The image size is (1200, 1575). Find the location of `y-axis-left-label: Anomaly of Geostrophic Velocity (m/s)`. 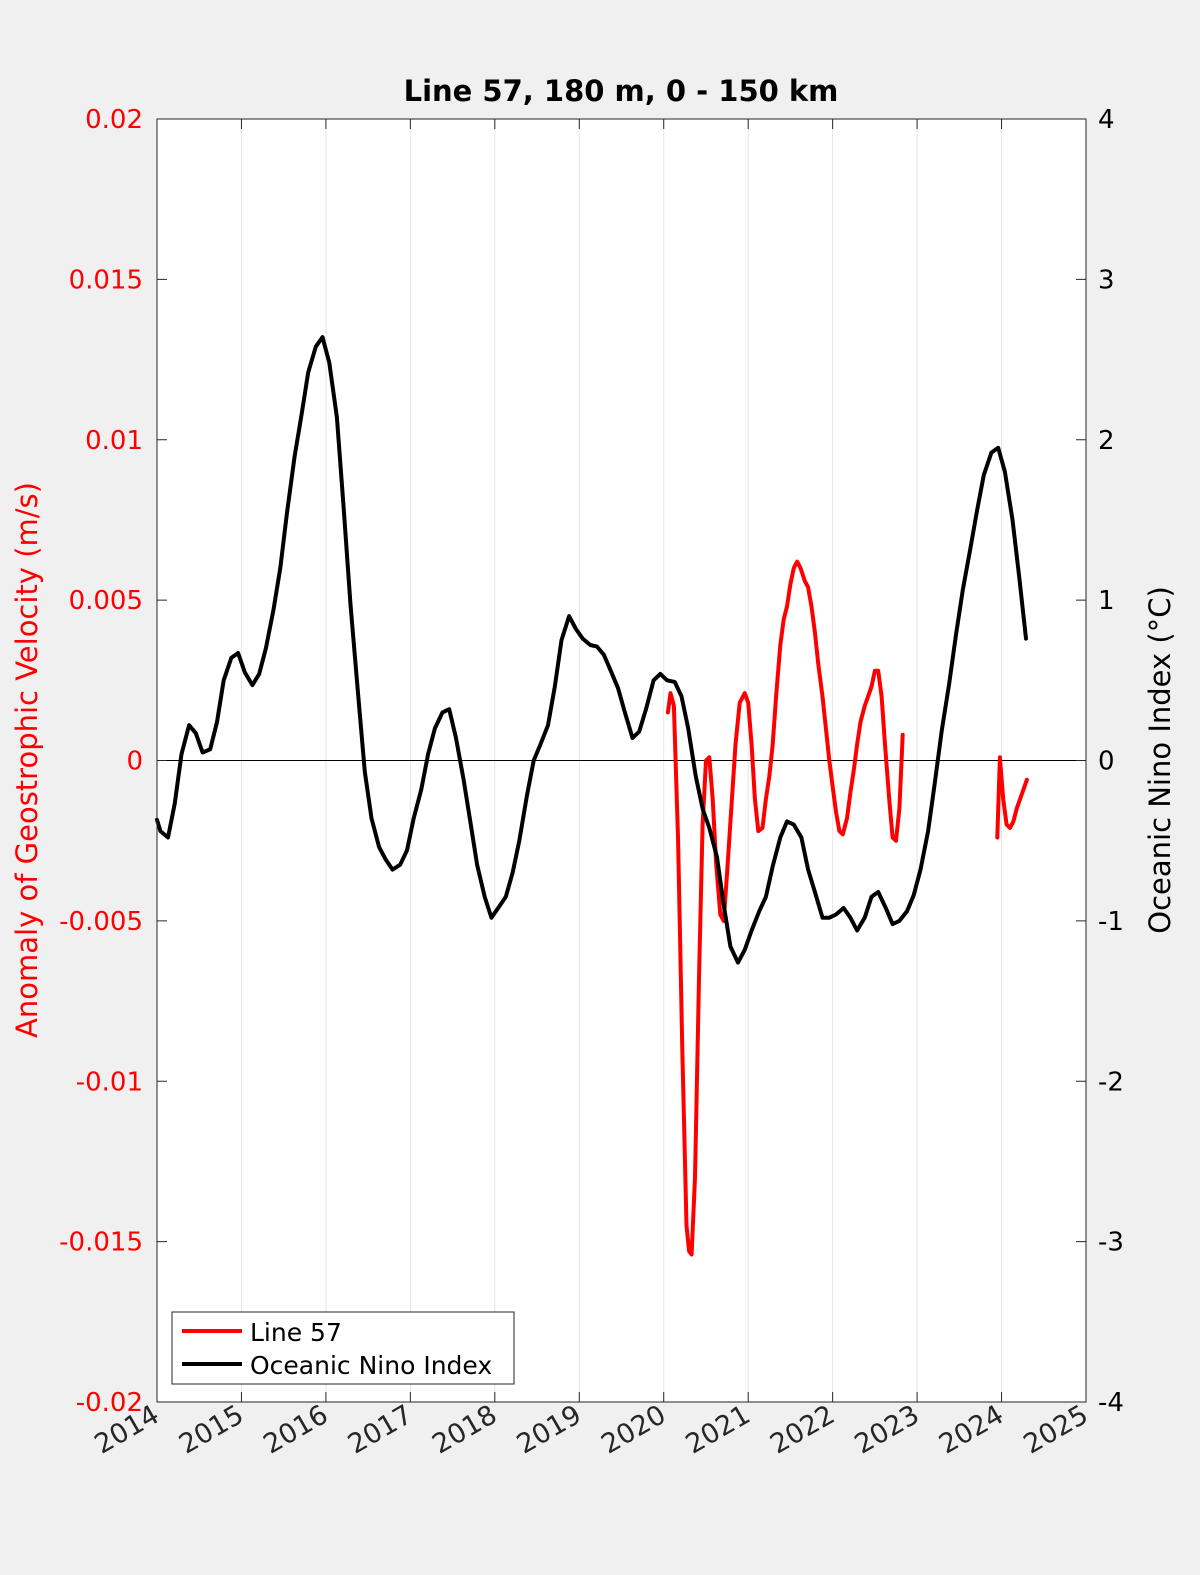

y-axis-left-label: Anomaly of Geostrophic Velocity (m/s) is located at coordinates (27, 760).